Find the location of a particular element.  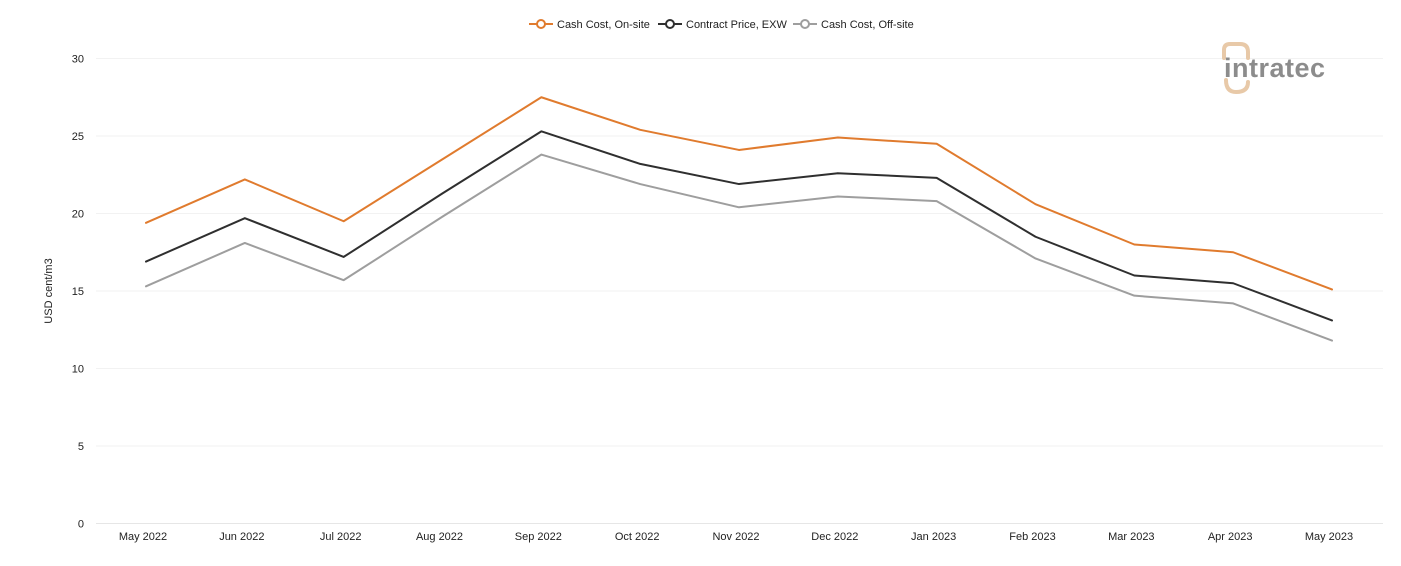

y-axis-title: USD cent/m3 is located at coordinates (49, 290).